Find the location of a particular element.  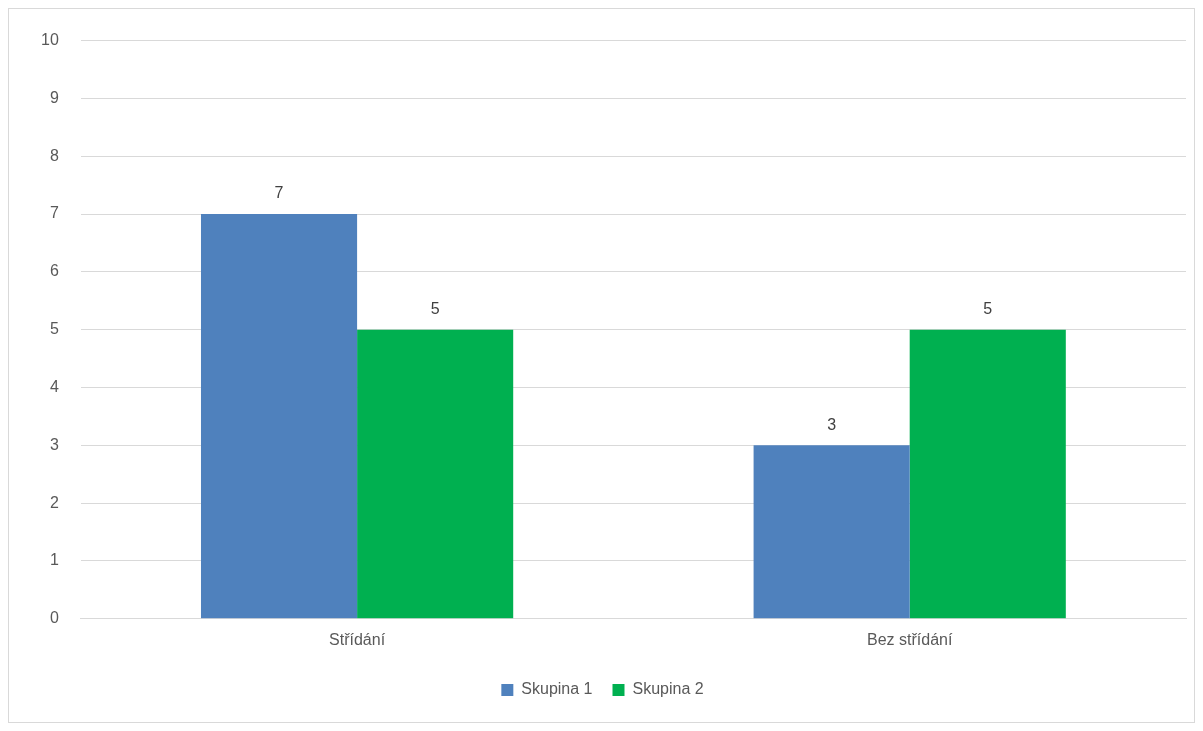

legend-label: Skupina 1 is located at coordinates (557, 689).